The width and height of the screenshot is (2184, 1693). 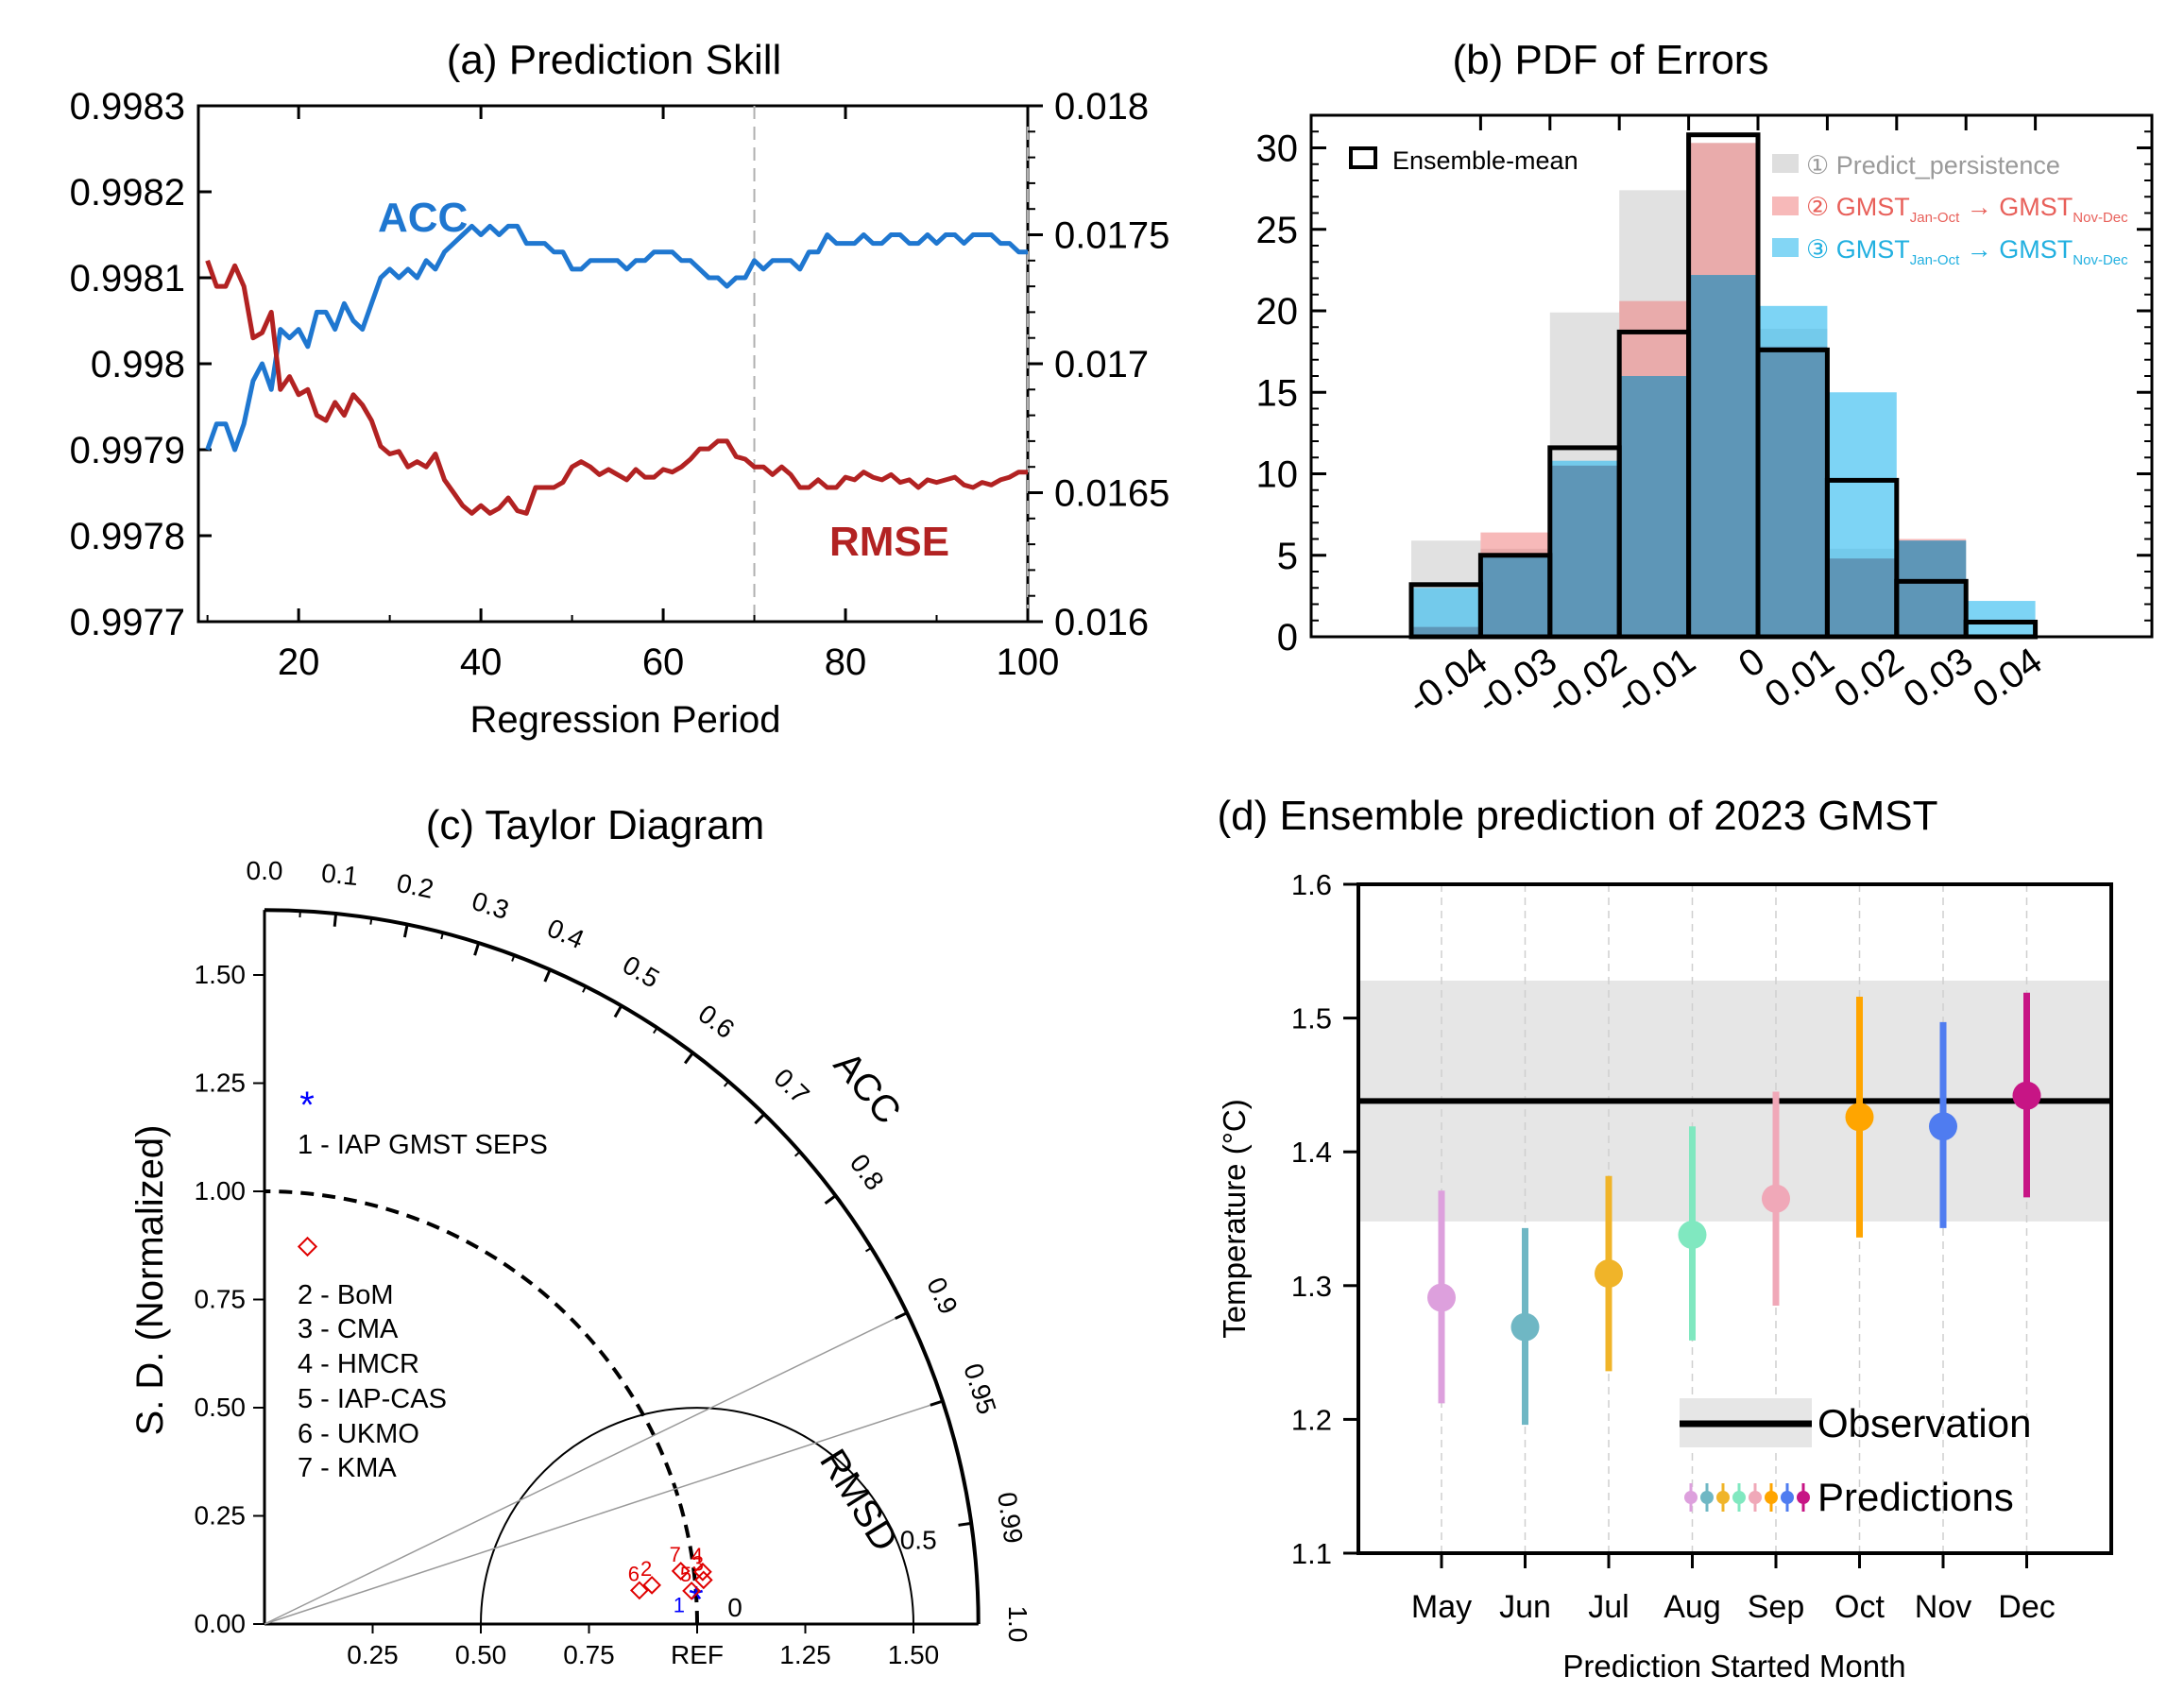 What do you see at coordinates (1277, 230) in the screenshot?
I see `y-tick-label: 25` at bounding box center [1277, 230].